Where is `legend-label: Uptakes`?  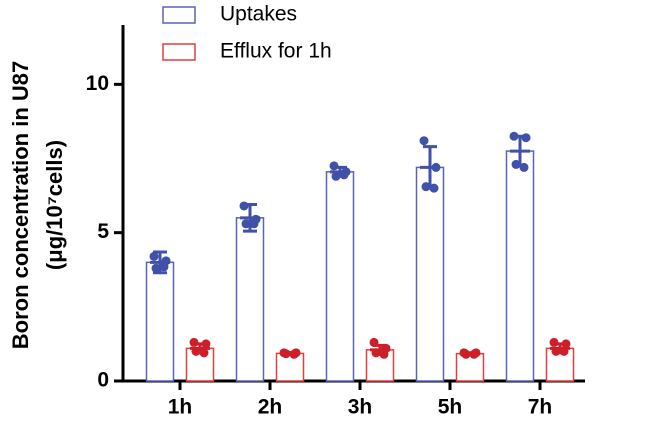
legend-label: Uptakes is located at coordinates (258, 14).